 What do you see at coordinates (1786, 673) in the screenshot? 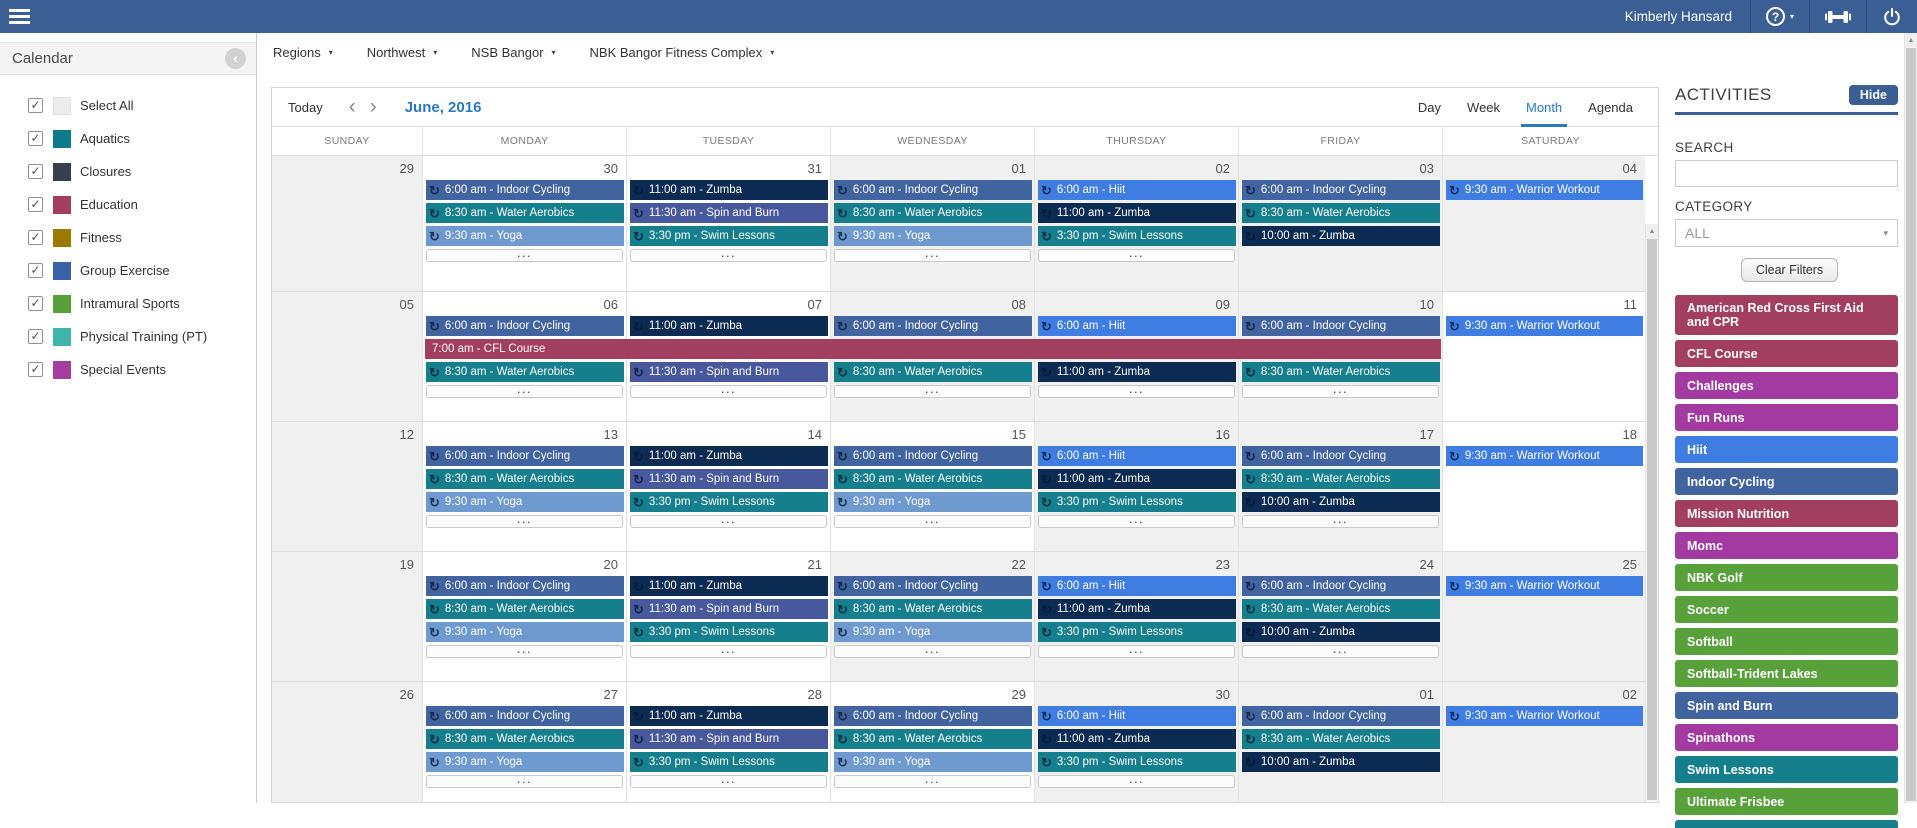
I see `activity-tag: Softball-Trident Lakes` at bounding box center [1786, 673].